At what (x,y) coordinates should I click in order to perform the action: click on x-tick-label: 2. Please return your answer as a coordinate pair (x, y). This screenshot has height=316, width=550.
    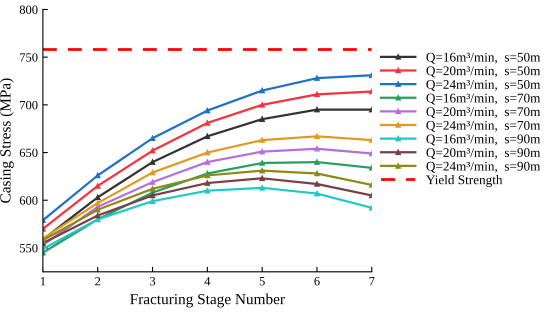
    Looking at the image, I should click on (97, 281).